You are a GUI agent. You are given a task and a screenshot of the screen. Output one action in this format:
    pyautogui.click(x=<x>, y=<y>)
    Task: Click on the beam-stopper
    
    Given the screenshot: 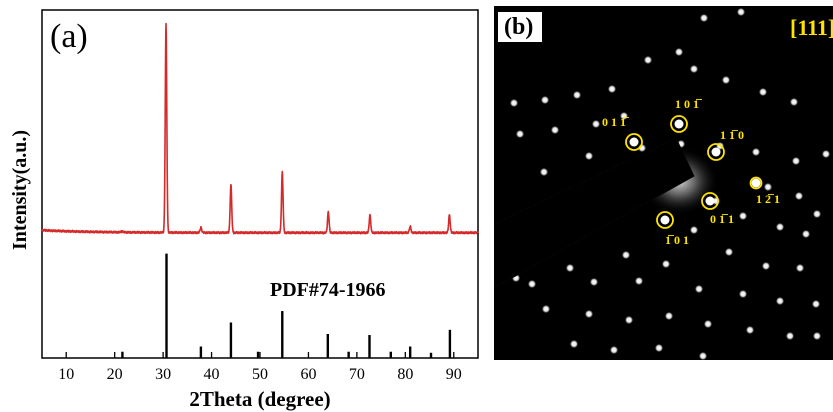 What is the action you would take?
    pyautogui.click(x=594, y=213)
    